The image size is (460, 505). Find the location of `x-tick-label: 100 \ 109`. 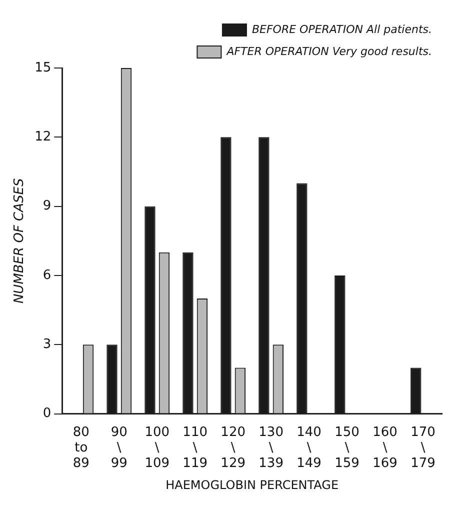

x-tick-label: 100 \ 109 is located at coordinates (157, 448).